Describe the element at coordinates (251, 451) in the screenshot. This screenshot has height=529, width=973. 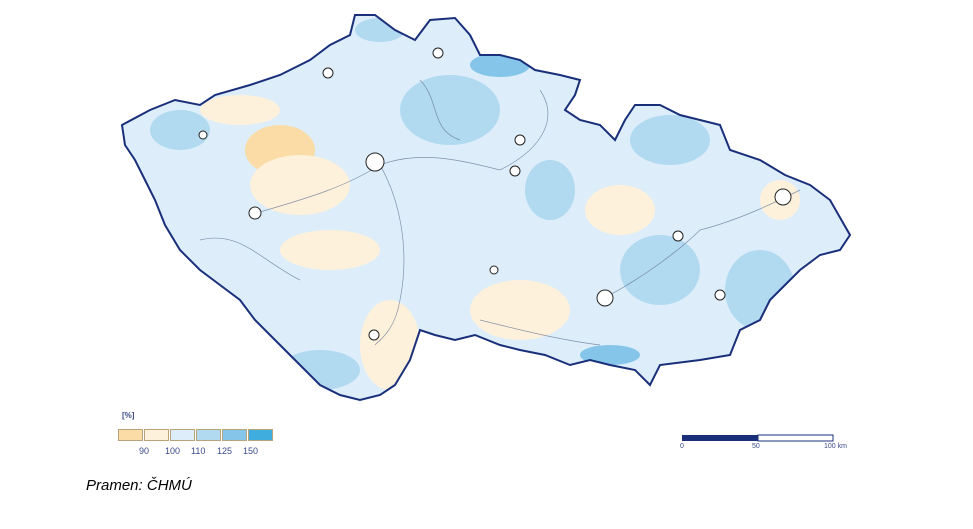
I see `legend-label: 150` at that location.